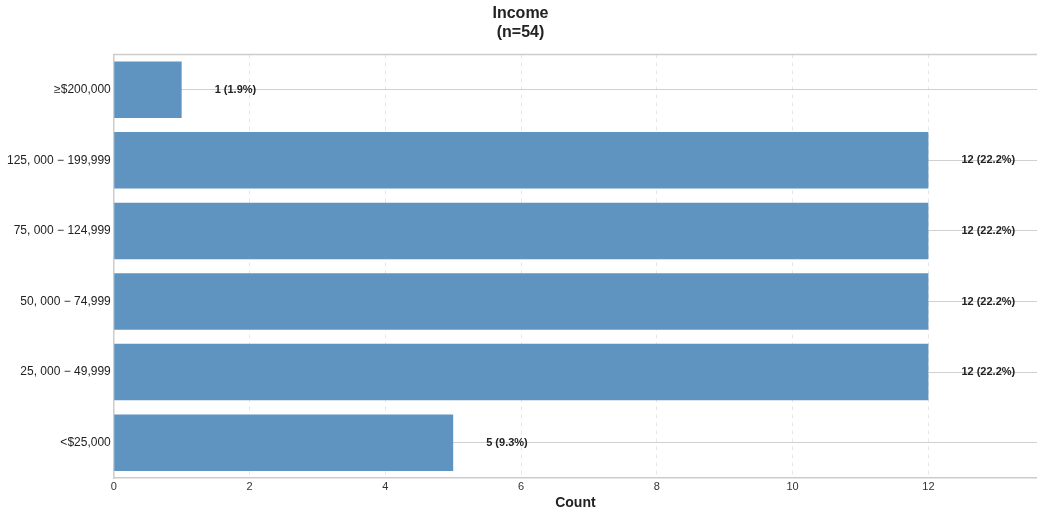 This screenshot has height=514, width=1037. I want to click on data-label: 5 (9.3%), so click(507, 441).